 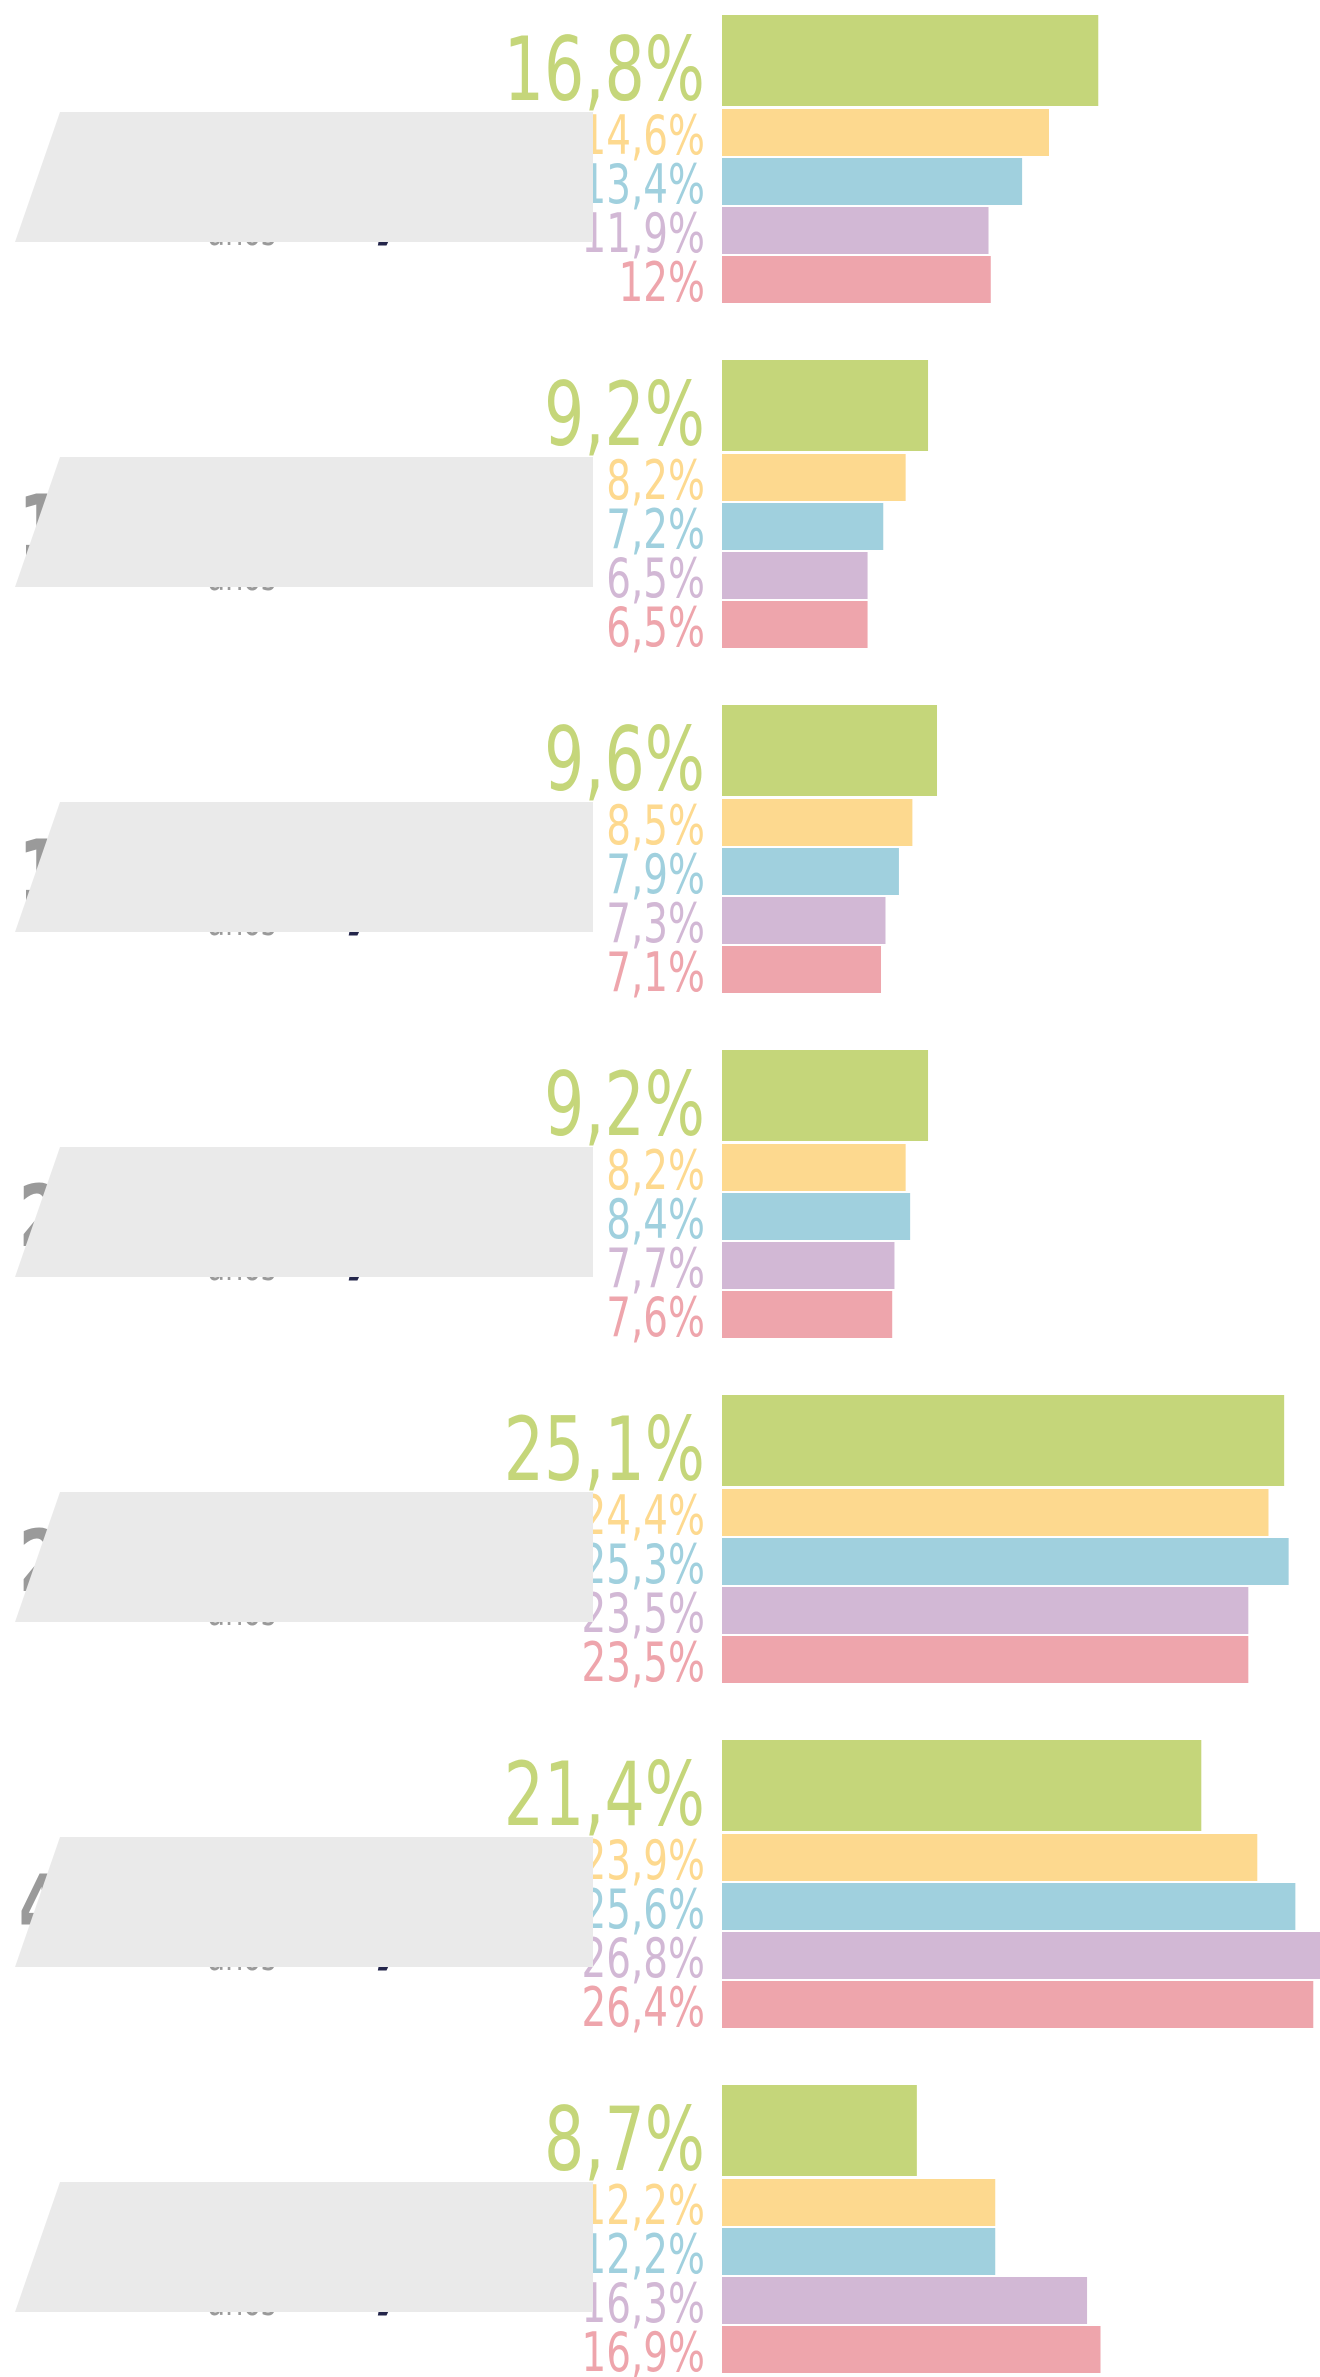 What do you see at coordinates (624, 761) in the screenshot?
I see `value-label: 9,6%` at bounding box center [624, 761].